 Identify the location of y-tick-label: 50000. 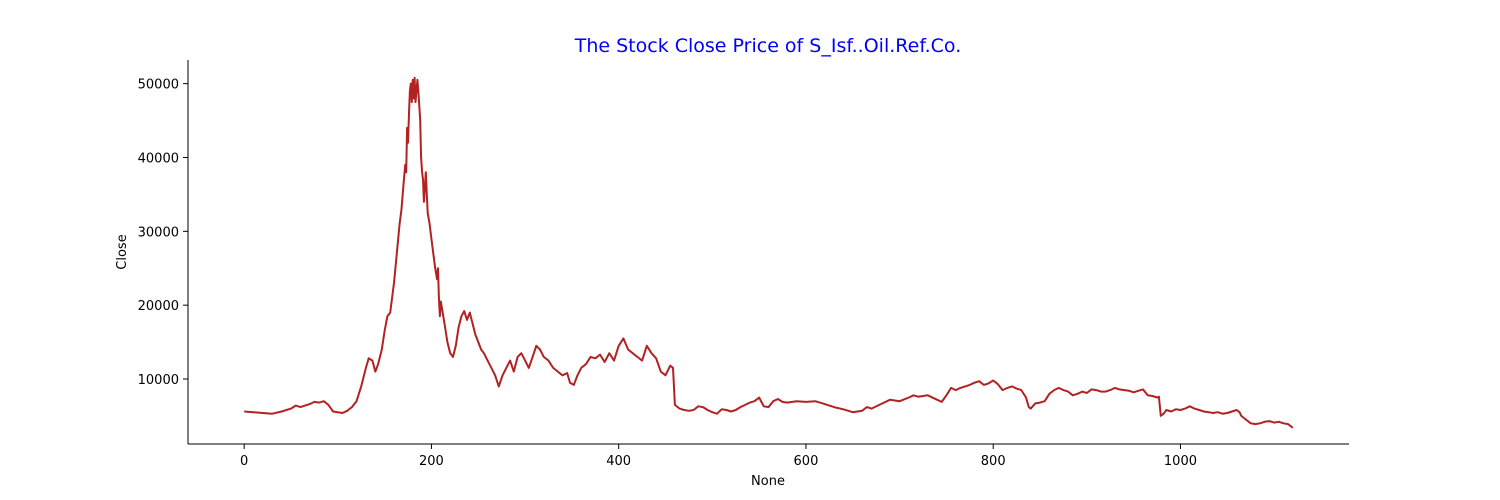
(158, 85).